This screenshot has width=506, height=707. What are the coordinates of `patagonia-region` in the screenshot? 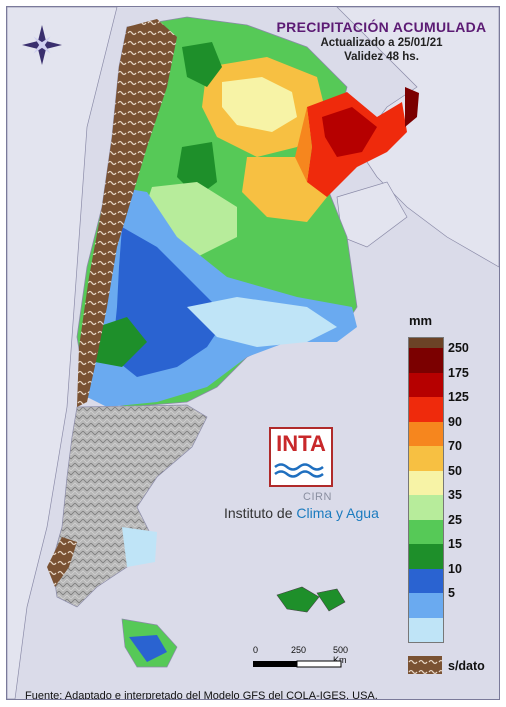 It's located at (129, 506).